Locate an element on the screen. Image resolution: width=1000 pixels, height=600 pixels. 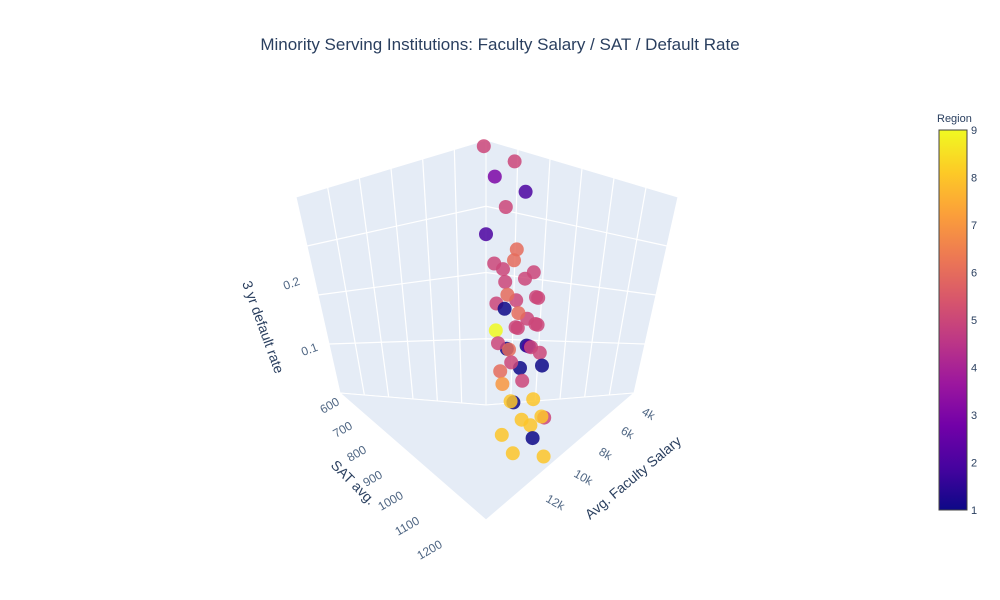
colorbar-tick-6: 6 is located at coordinates (974, 274).